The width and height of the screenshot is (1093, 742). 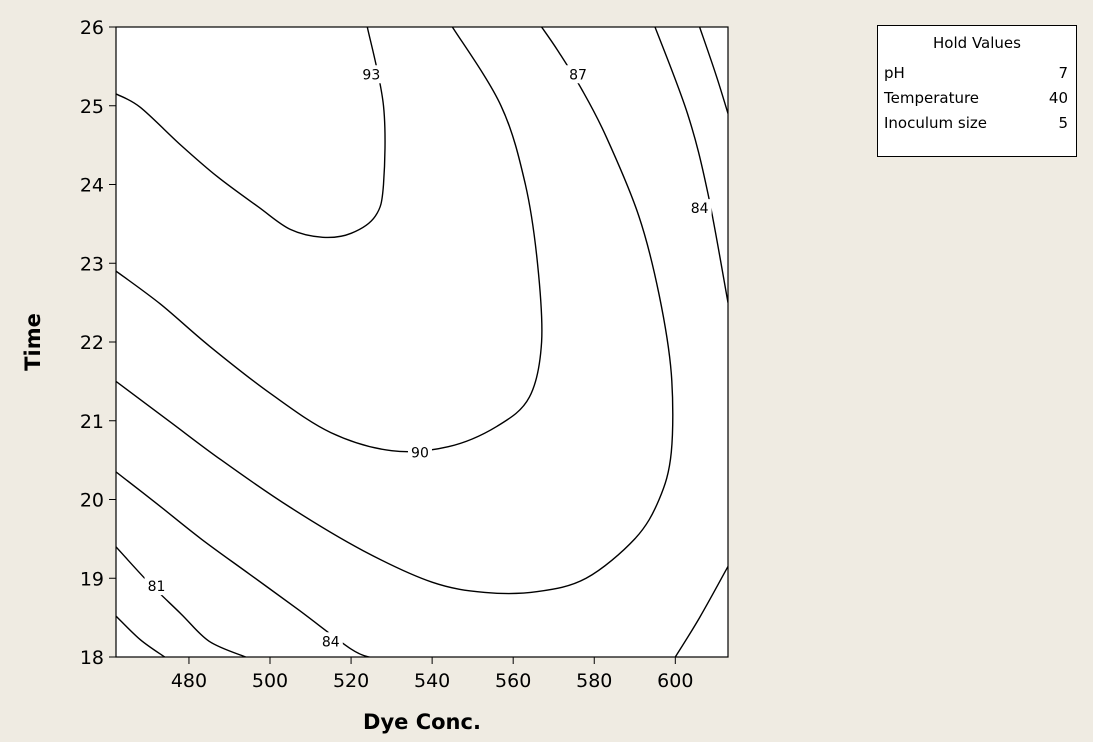 I want to click on x-tick-label: 580, so click(x=594, y=681).